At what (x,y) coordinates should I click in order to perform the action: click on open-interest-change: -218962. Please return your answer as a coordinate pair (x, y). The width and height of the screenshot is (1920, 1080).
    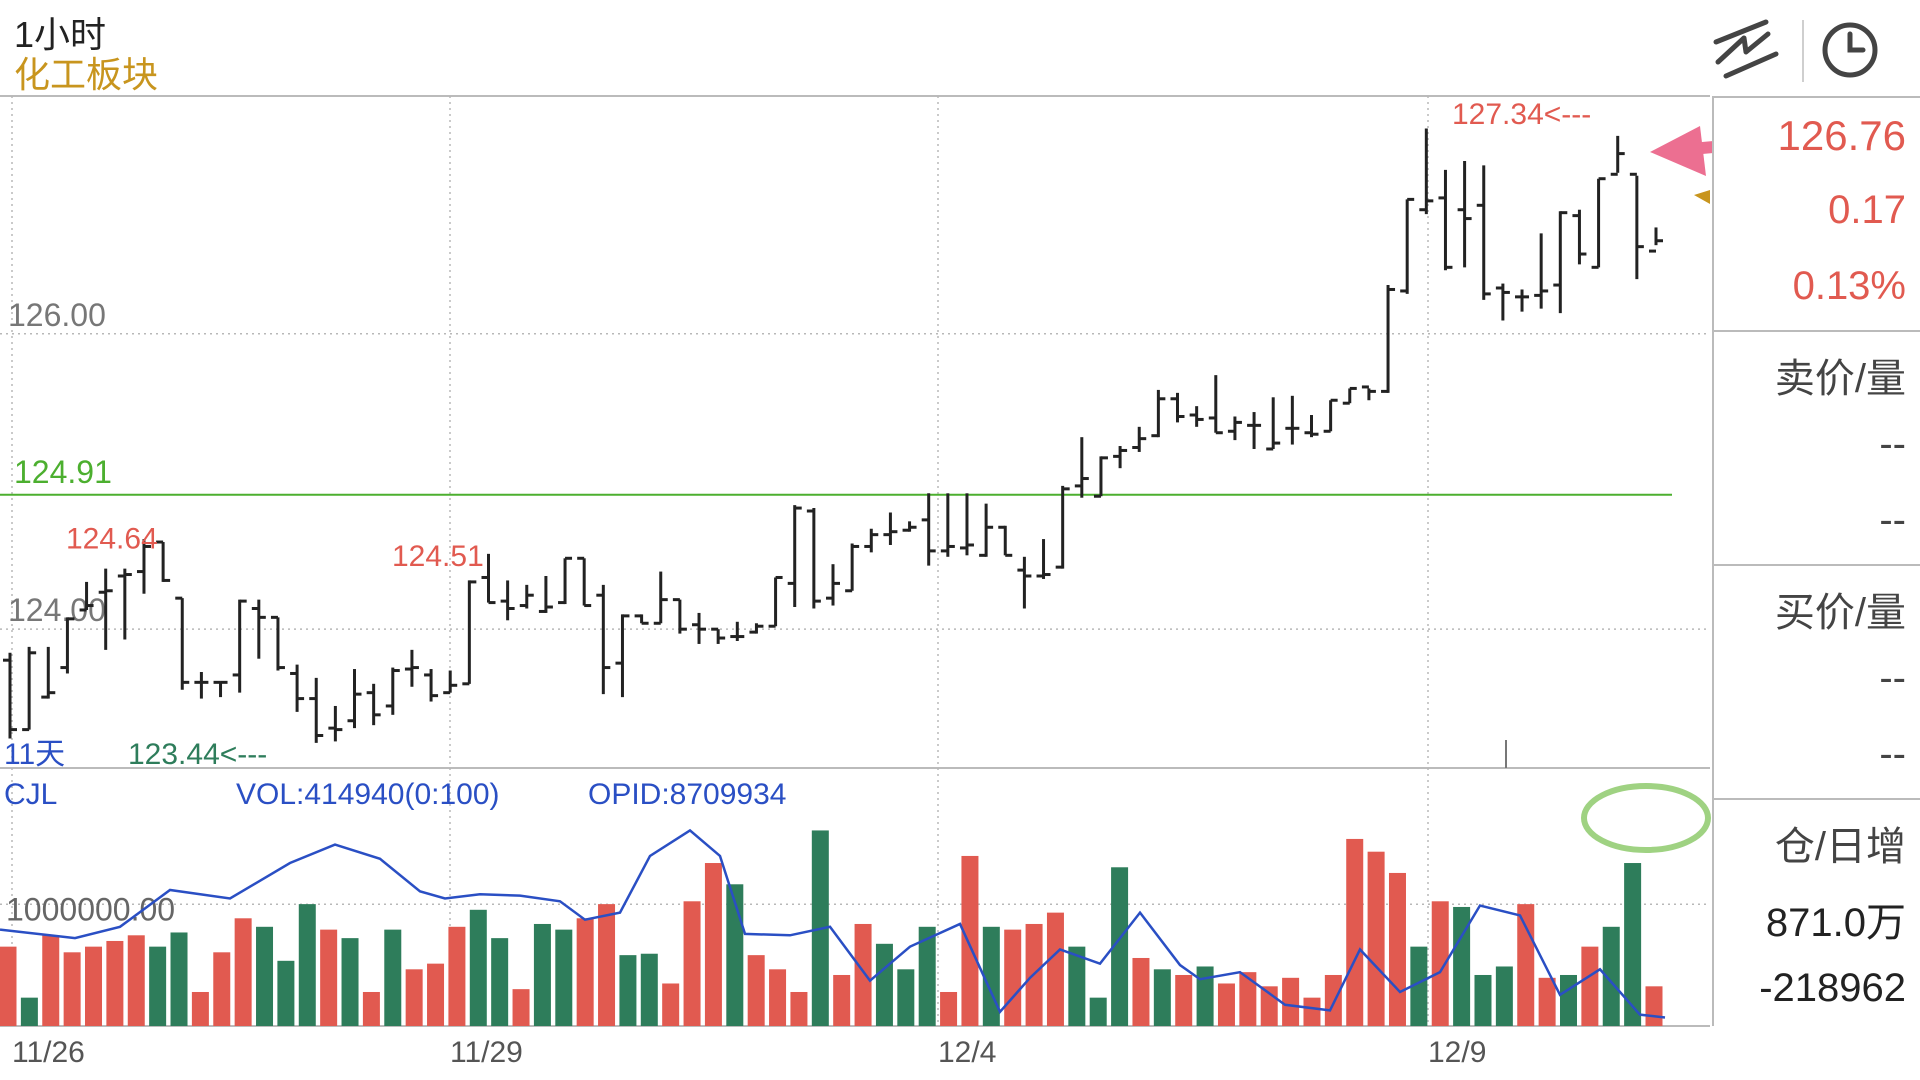
    Looking at the image, I should click on (1832, 988).